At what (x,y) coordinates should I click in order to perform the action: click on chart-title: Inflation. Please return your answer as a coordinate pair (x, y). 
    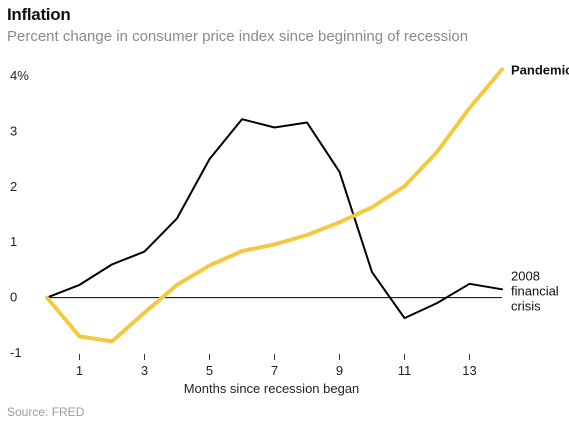
    Looking at the image, I should click on (39, 14).